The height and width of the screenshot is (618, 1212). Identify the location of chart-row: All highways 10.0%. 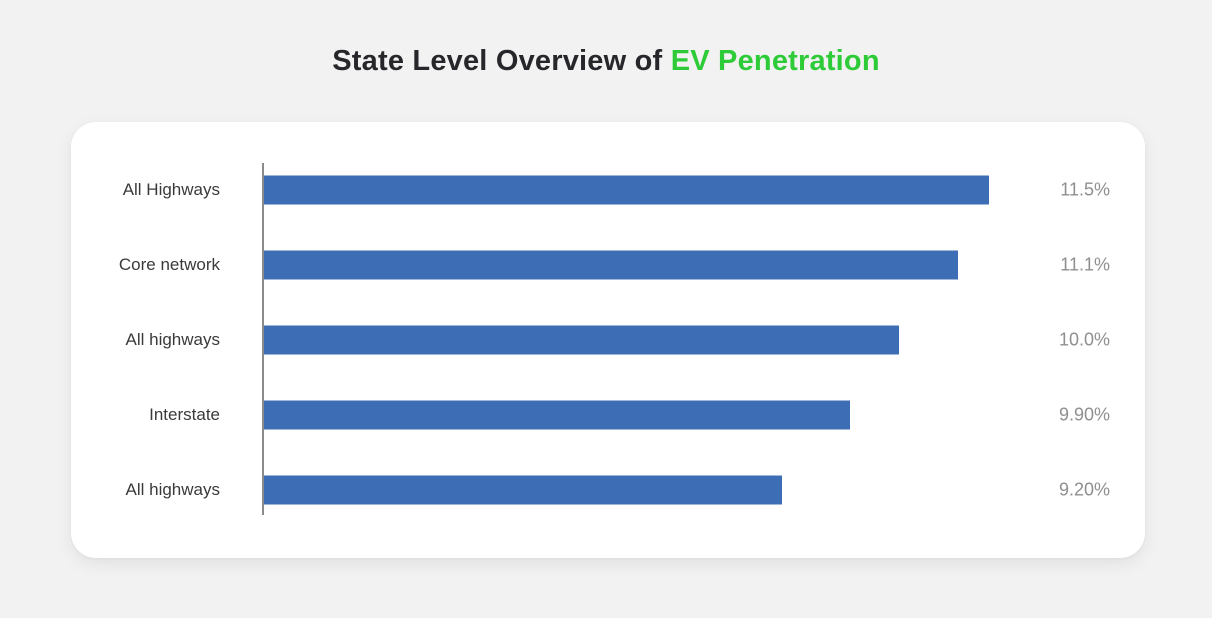
(608, 339).